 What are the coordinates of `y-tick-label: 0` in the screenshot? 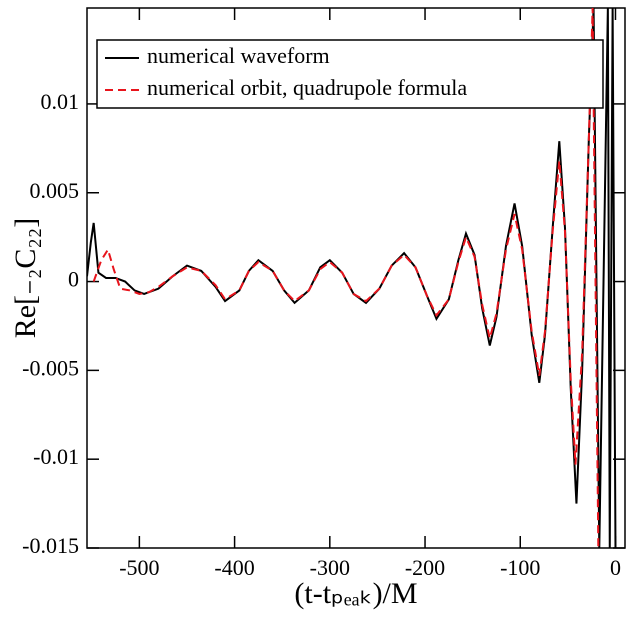 It's located at (73, 279).